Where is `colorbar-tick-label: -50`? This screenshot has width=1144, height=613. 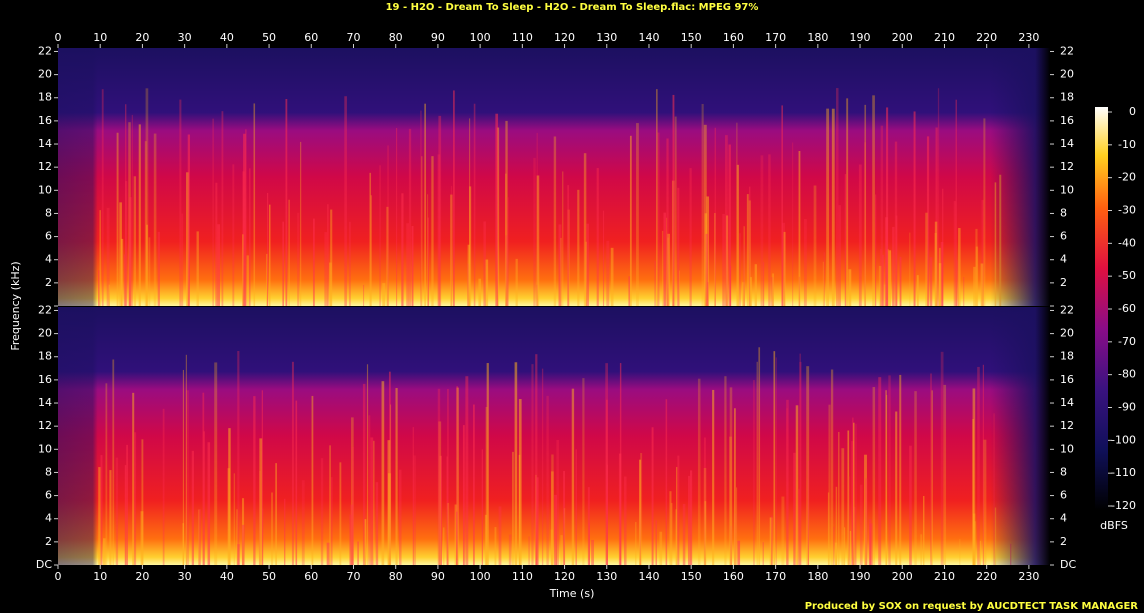
colorbar-tick-label: -50 is located at coordinates (1127, 275).